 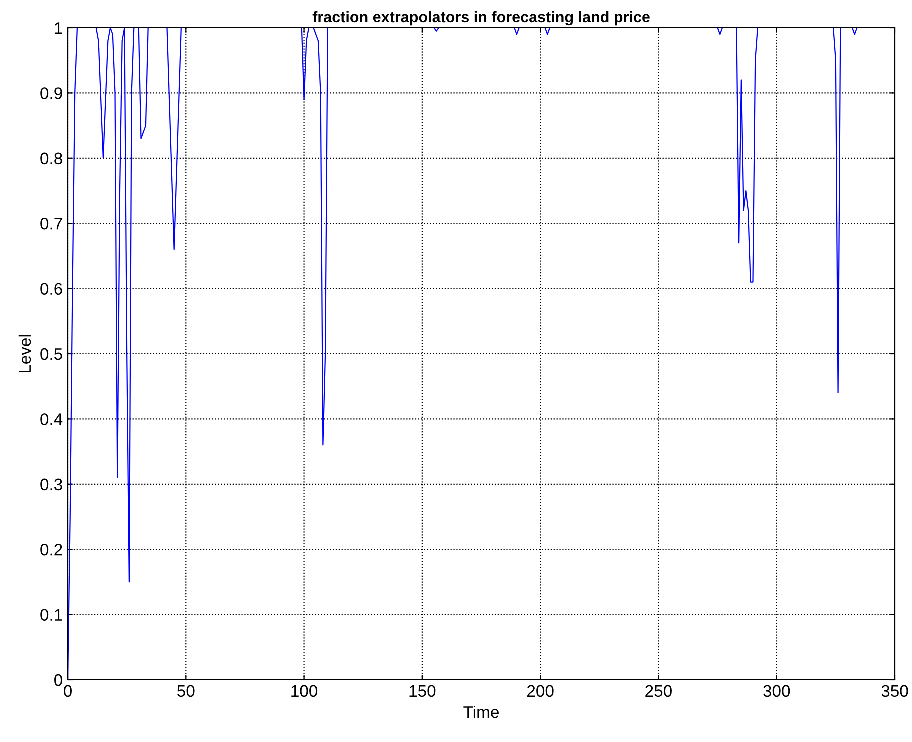 What do you see at coordinates (423, 691) in the screenshot?
I see `x-tick-label: 150` at bounding box center [423, 691].